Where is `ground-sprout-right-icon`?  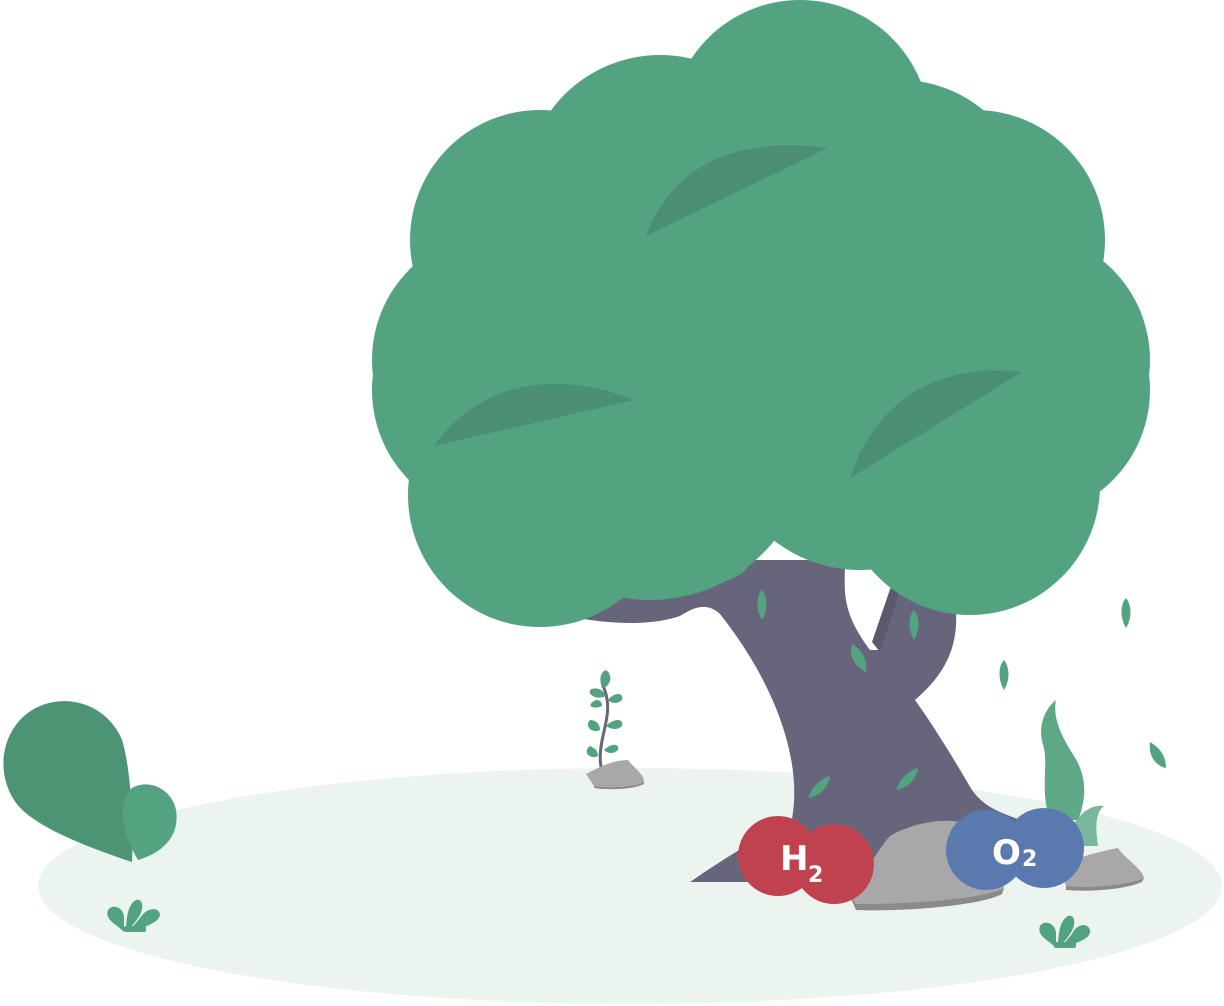 ground-sprout-right-icon is located at coordinates (1065, 931).